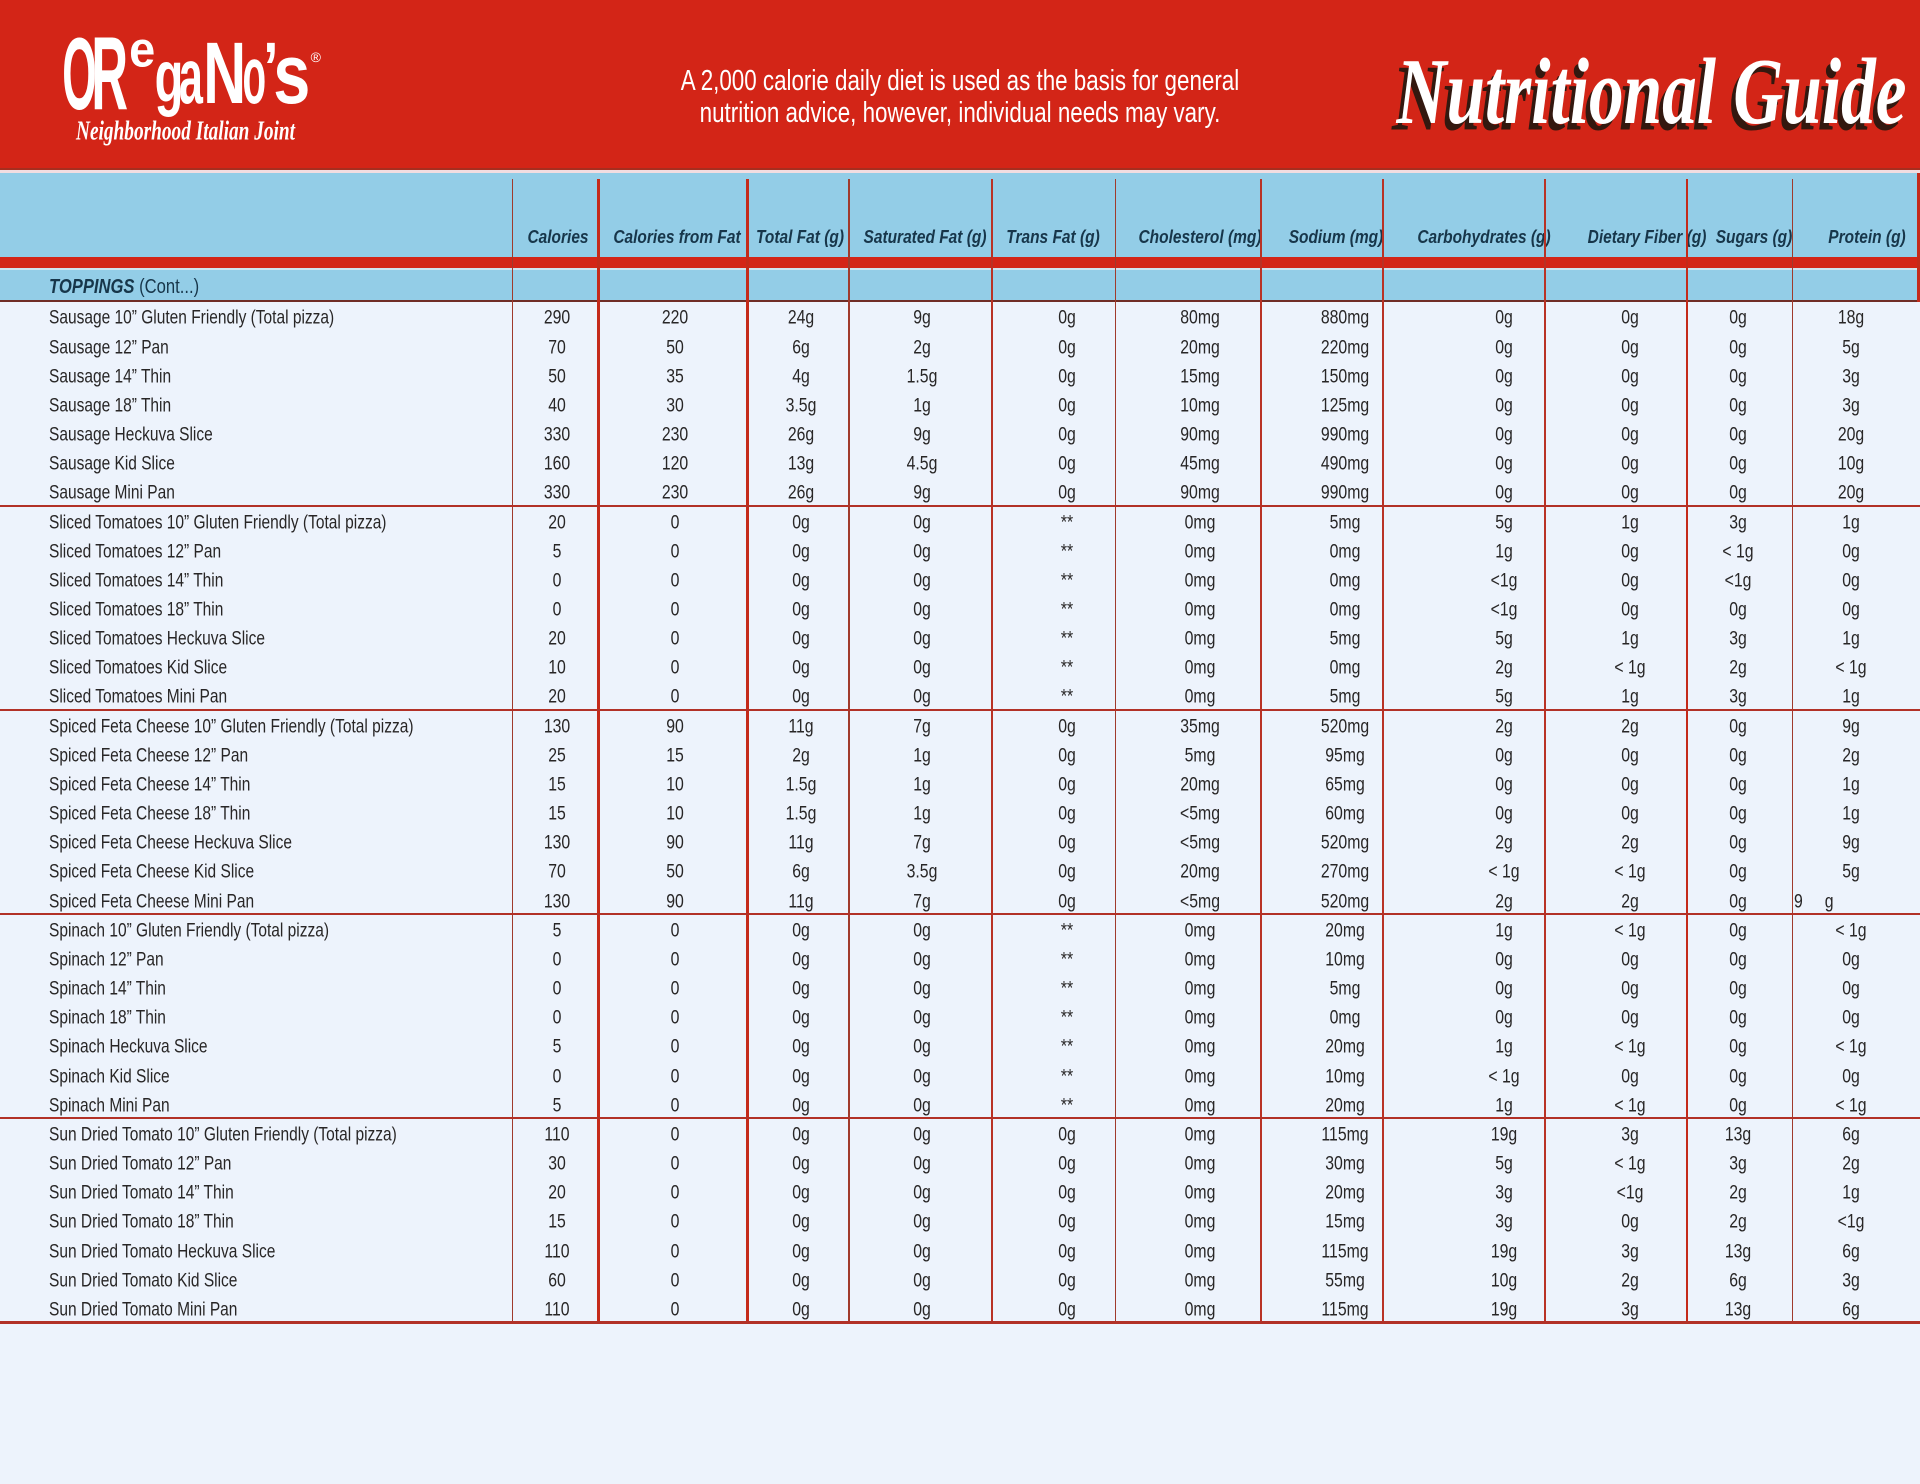 The image size is (1920, 1484). Describe the element at coordinates (291, 75) in the screenshot. I see `svg-text: s` at that location.